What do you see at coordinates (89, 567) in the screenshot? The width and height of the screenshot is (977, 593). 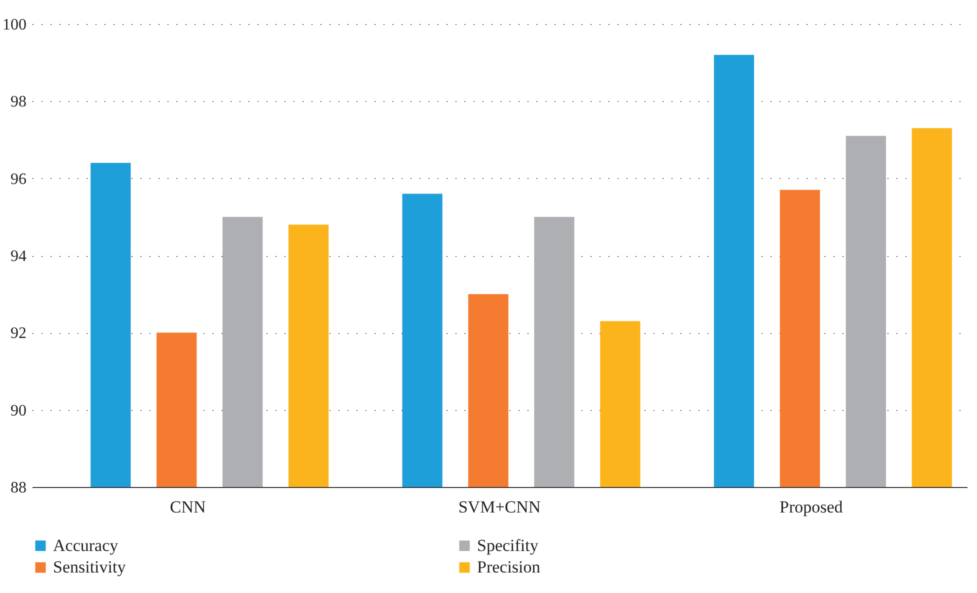 I see `legend-label: Sensitivity` at bounding box center [89, 567].